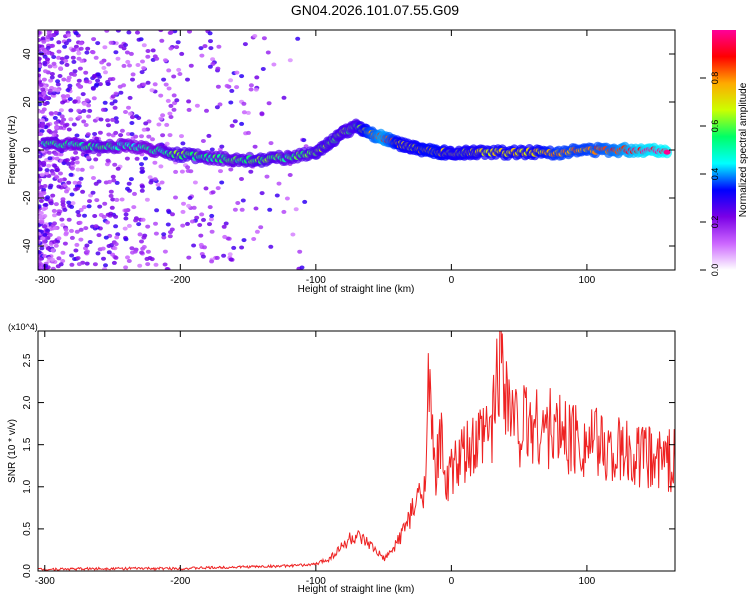 This screenshot has height=600, width=750. What do you see at coordinates (316, 280) in the screenshot?
I see `spectrogram-x-tick-label: -100` at bounding box center [316, 280].